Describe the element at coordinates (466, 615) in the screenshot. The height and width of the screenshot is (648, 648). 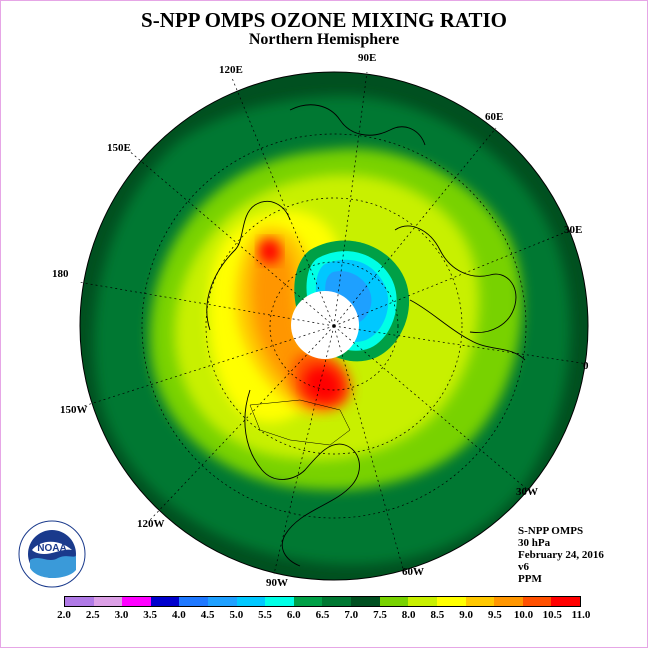
I see `color-scale-tick-label: 9.0` at that location.